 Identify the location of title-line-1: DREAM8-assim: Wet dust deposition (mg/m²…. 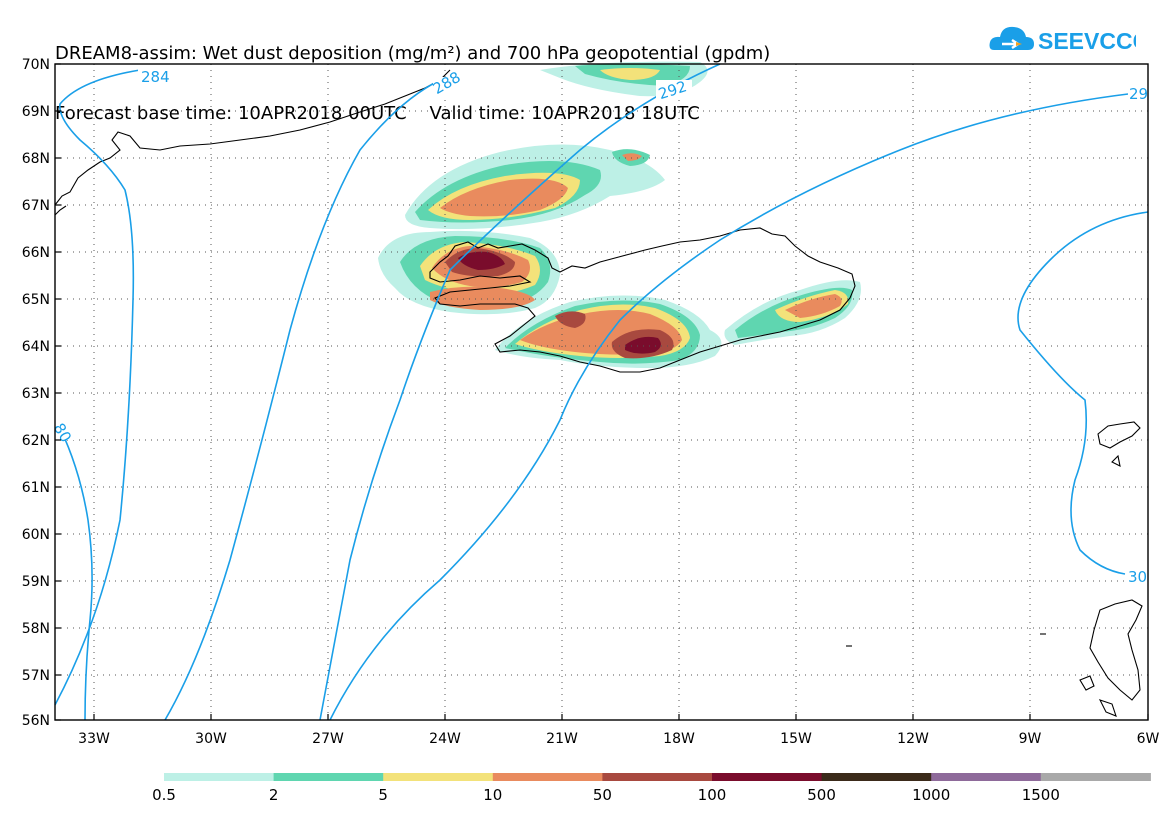
(413, 53).